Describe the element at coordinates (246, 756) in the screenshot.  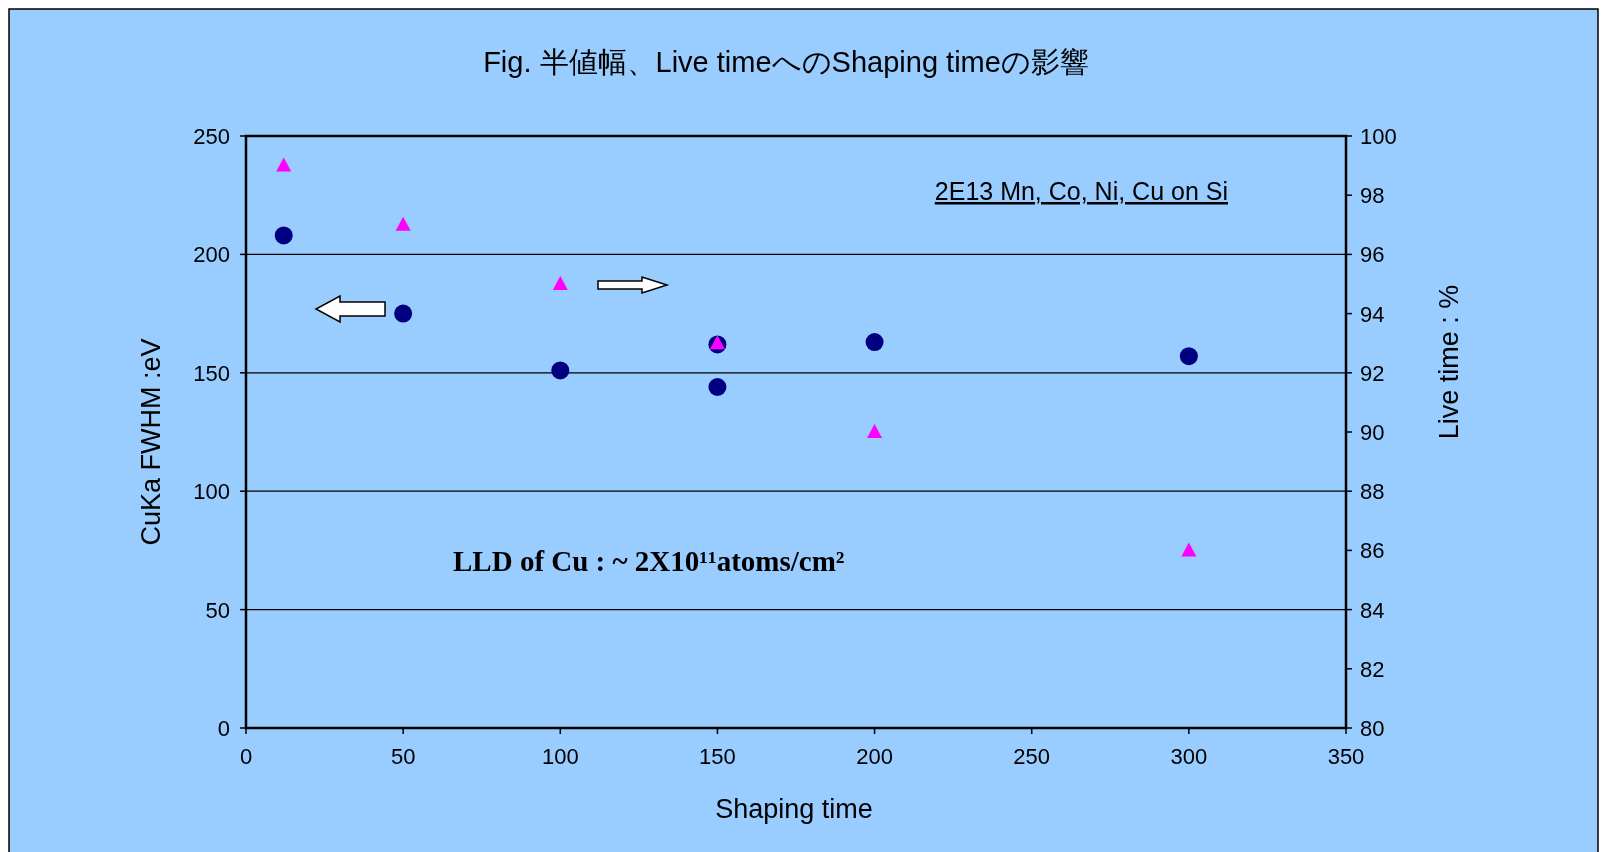
I see `x-tick-label: 0` at that location.